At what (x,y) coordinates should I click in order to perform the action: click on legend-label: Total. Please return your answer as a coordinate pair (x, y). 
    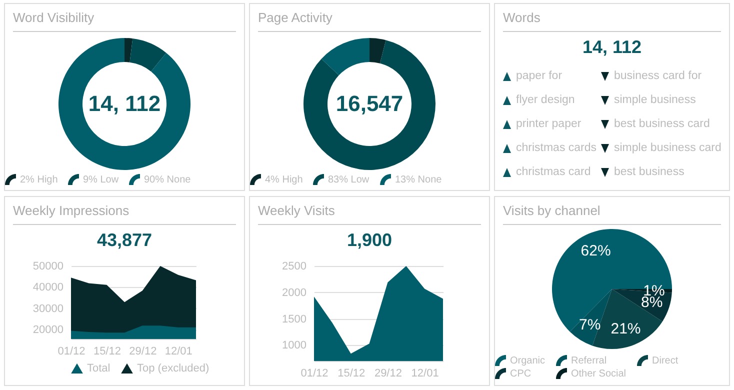
    Looking at the image, I should click on (98, 368).